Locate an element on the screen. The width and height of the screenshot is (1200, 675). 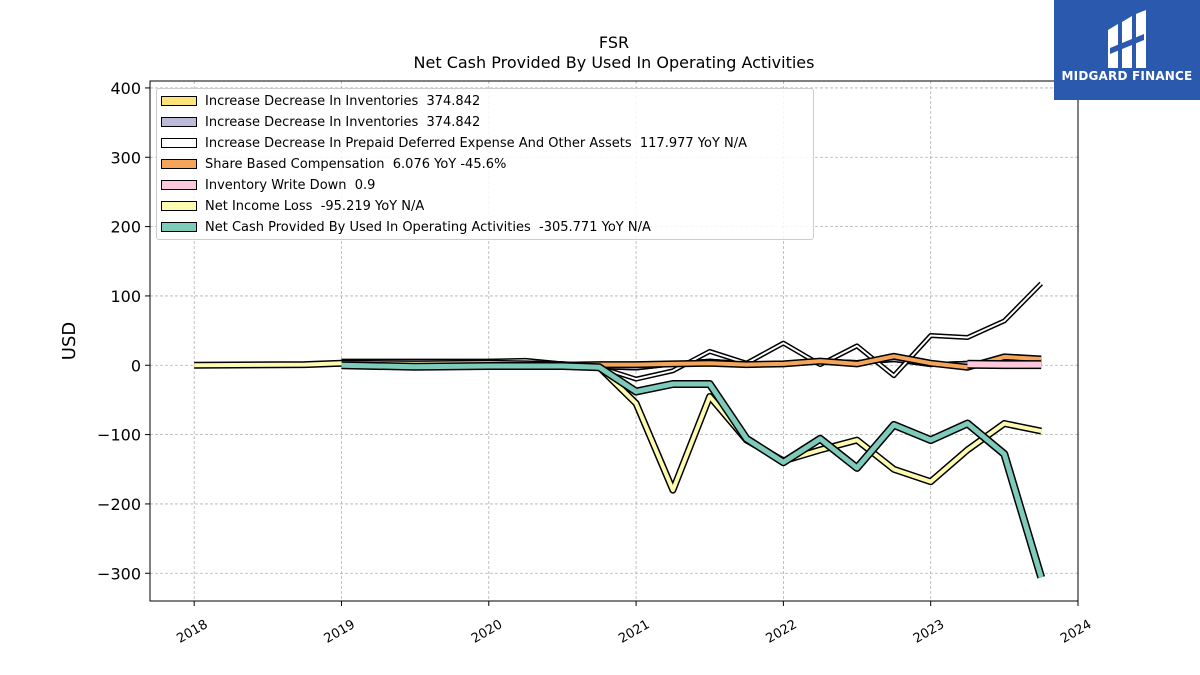
legend-item: Net Income Loss -95.219 YoY N/A is located at coordinates (292, 206).